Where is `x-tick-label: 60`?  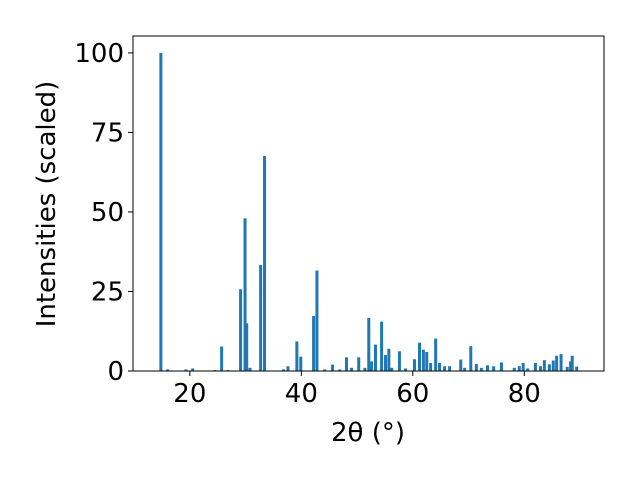 x-tick-label: 60 is located at coordinates (412, 394).